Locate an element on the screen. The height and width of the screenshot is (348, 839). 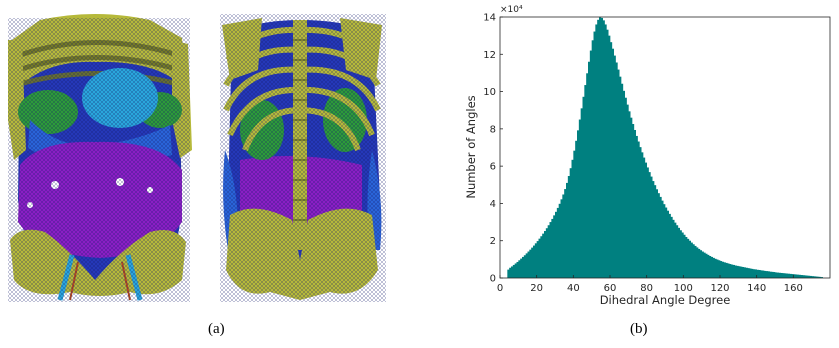
x-tick-label: 80 is located at coordinates (646, 288).